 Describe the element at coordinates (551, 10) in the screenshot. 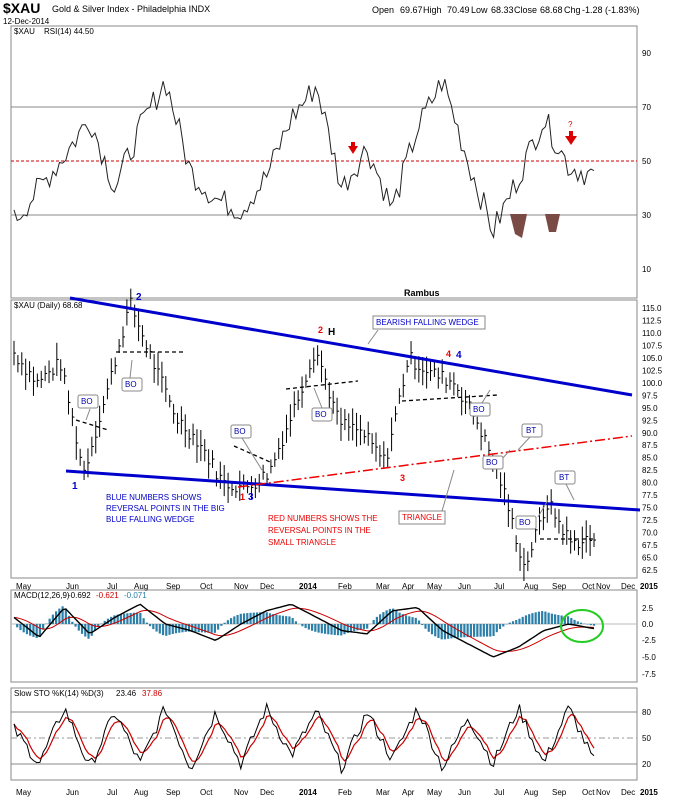

I see `close-value: 68.68` at that location.